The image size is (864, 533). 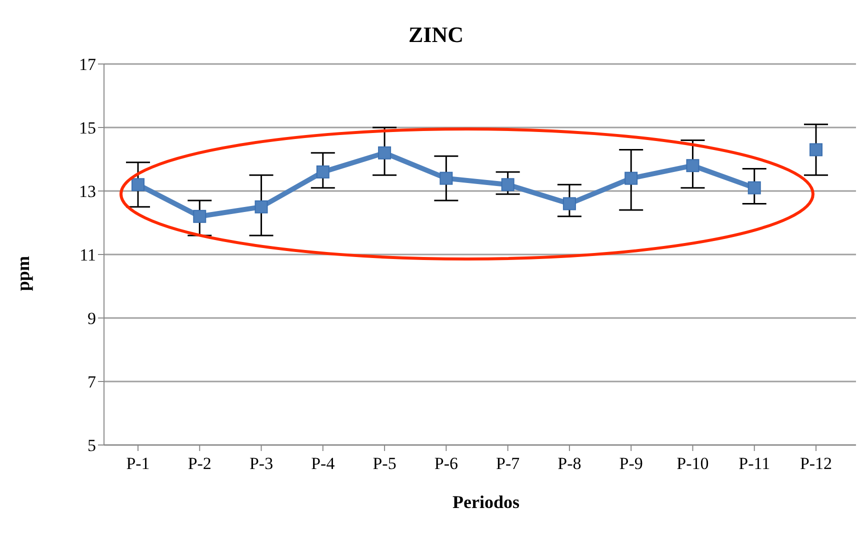 What do you see at coordinates (200, 464) in the screenshot?
I see `x-tick-label: P-2` at bounding box center [200, 464].